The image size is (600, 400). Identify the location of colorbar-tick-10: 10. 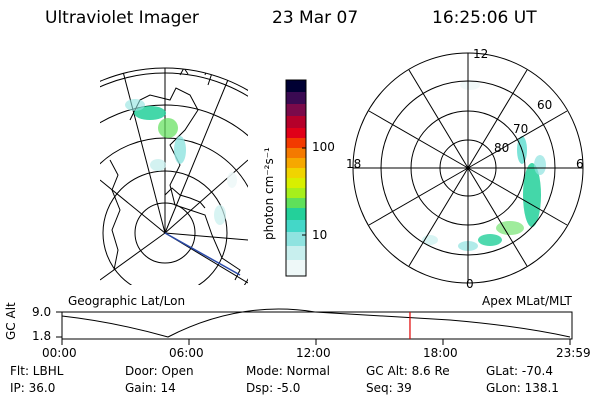
(320, 235).